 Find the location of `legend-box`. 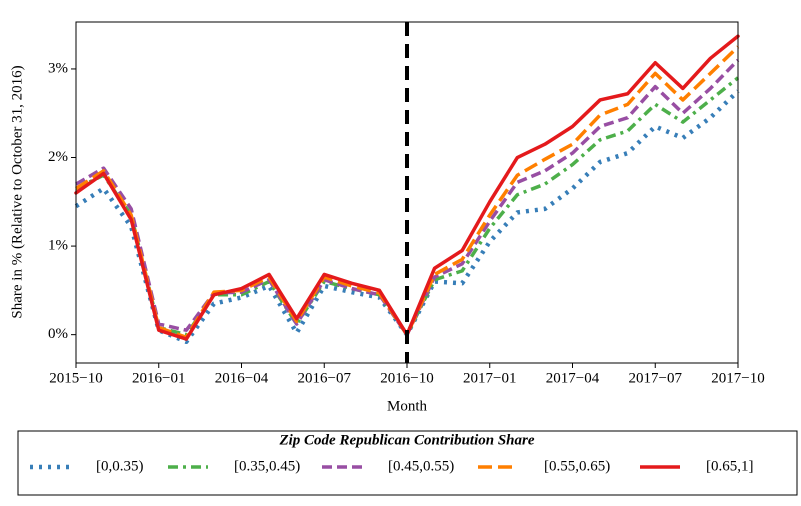

legend-box is located at coordinates (407, 463).